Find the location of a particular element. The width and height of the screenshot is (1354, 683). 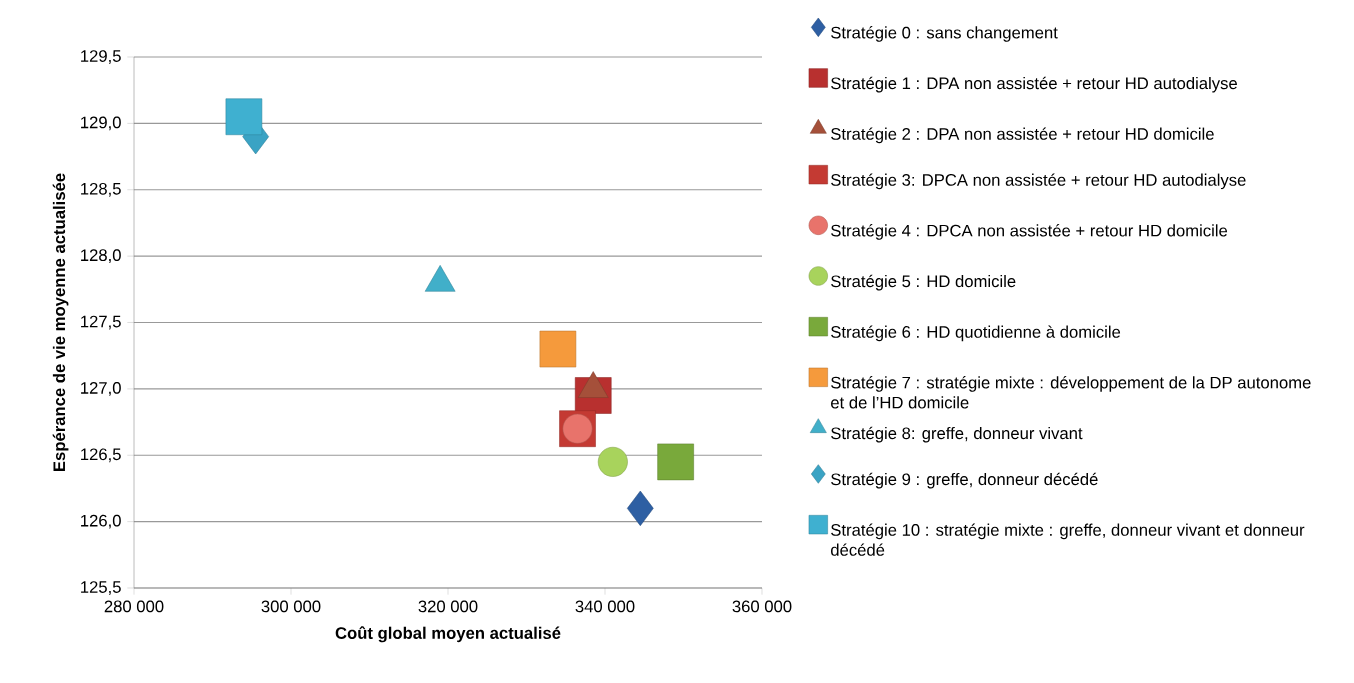

x-tick-label: 300 000 is located at coordinates (291, 606).